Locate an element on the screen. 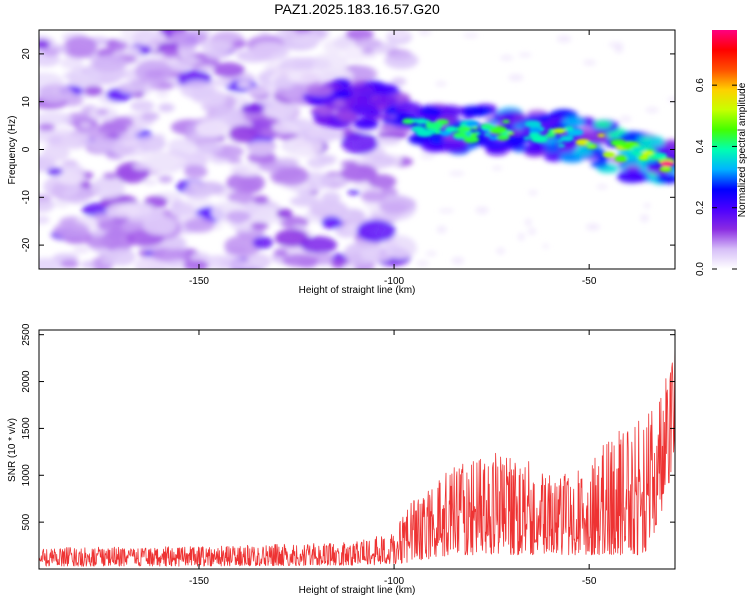 The height and width of the screenshot is (605, 750). colorbar-ticks: 0.0 0.2 0.4 0.6 is located at coordinates (716, 177).